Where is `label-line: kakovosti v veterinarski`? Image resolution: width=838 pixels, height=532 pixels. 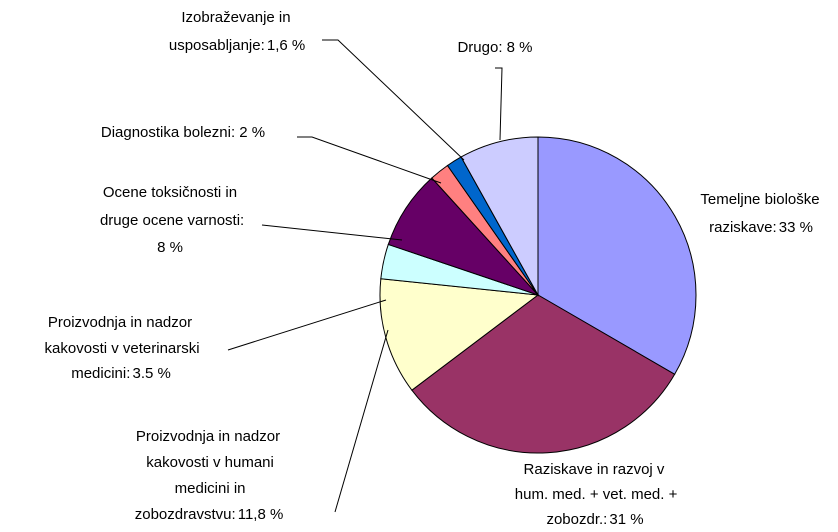 label-line: kakovosti v veterinarski is located at coordinates (119, 348).